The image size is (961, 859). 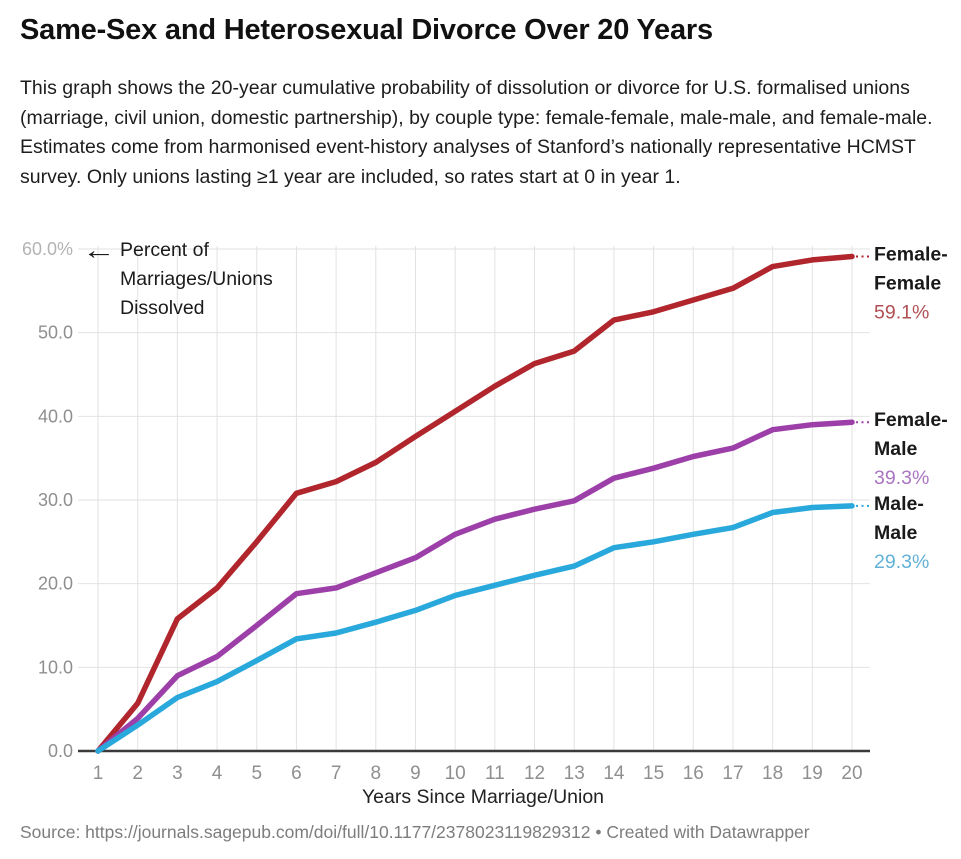 I want to click on left-arrow-icon: ←, so click(x=99, y=250).